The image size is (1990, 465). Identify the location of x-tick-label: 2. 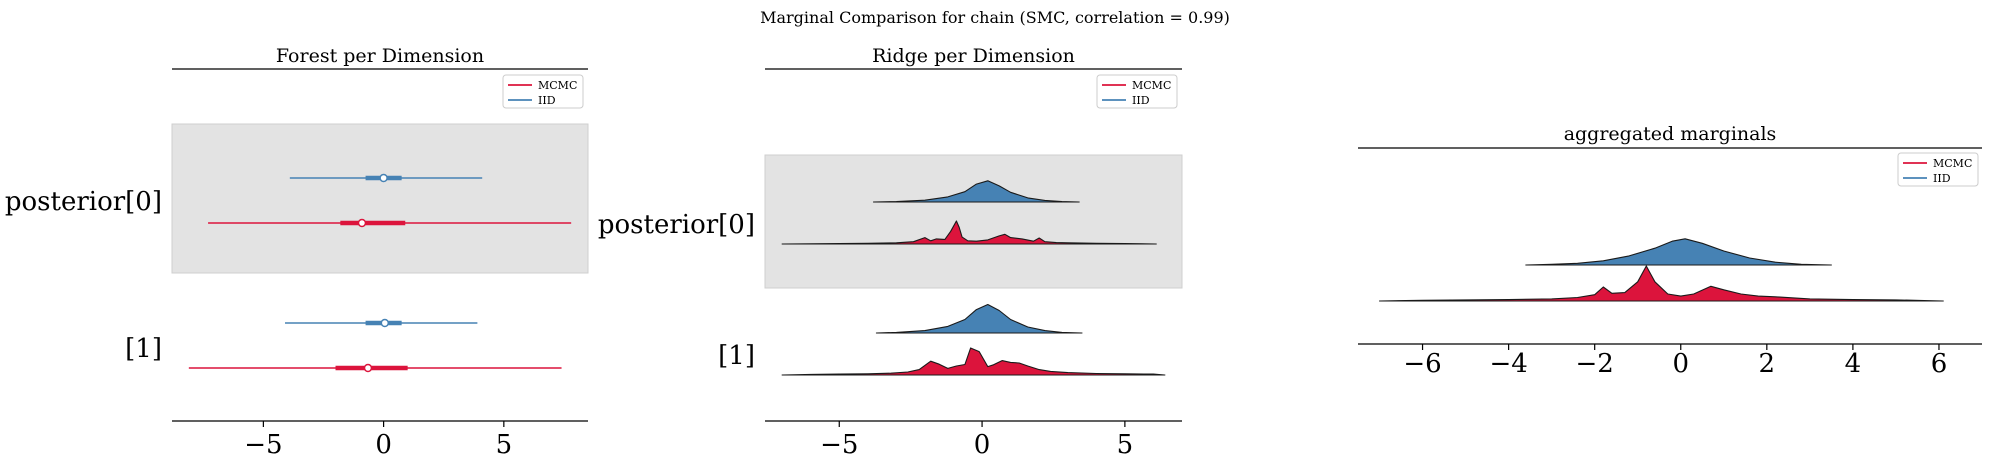
(1767, 364).